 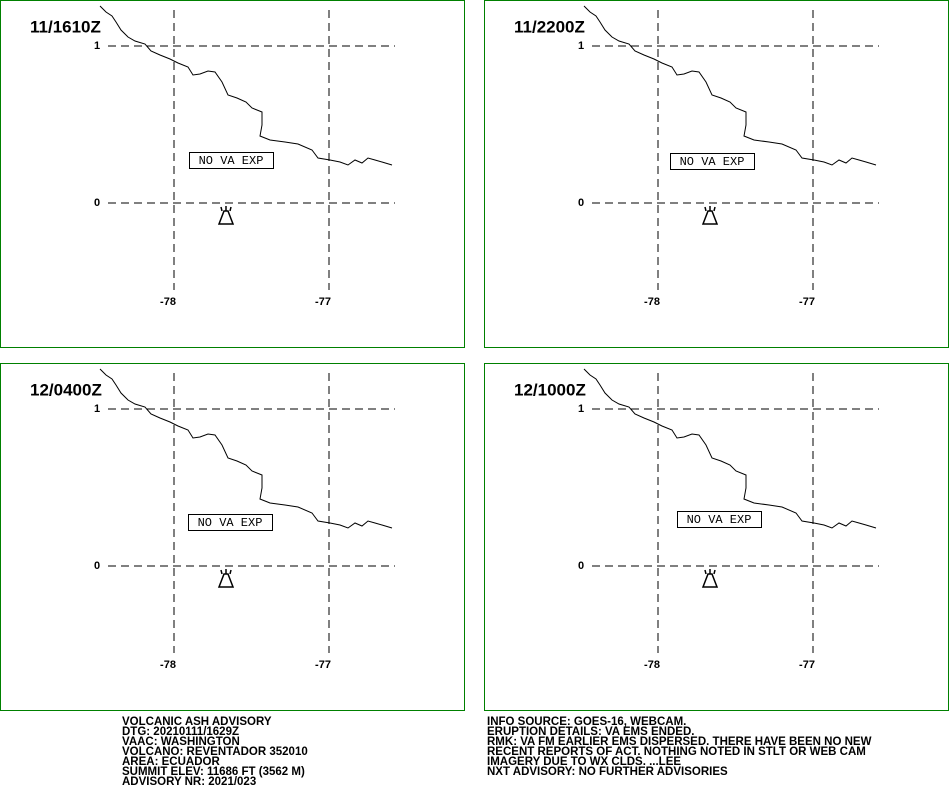 I want to click on panel-time: 11/1610Z, so click(x=65, y=26).